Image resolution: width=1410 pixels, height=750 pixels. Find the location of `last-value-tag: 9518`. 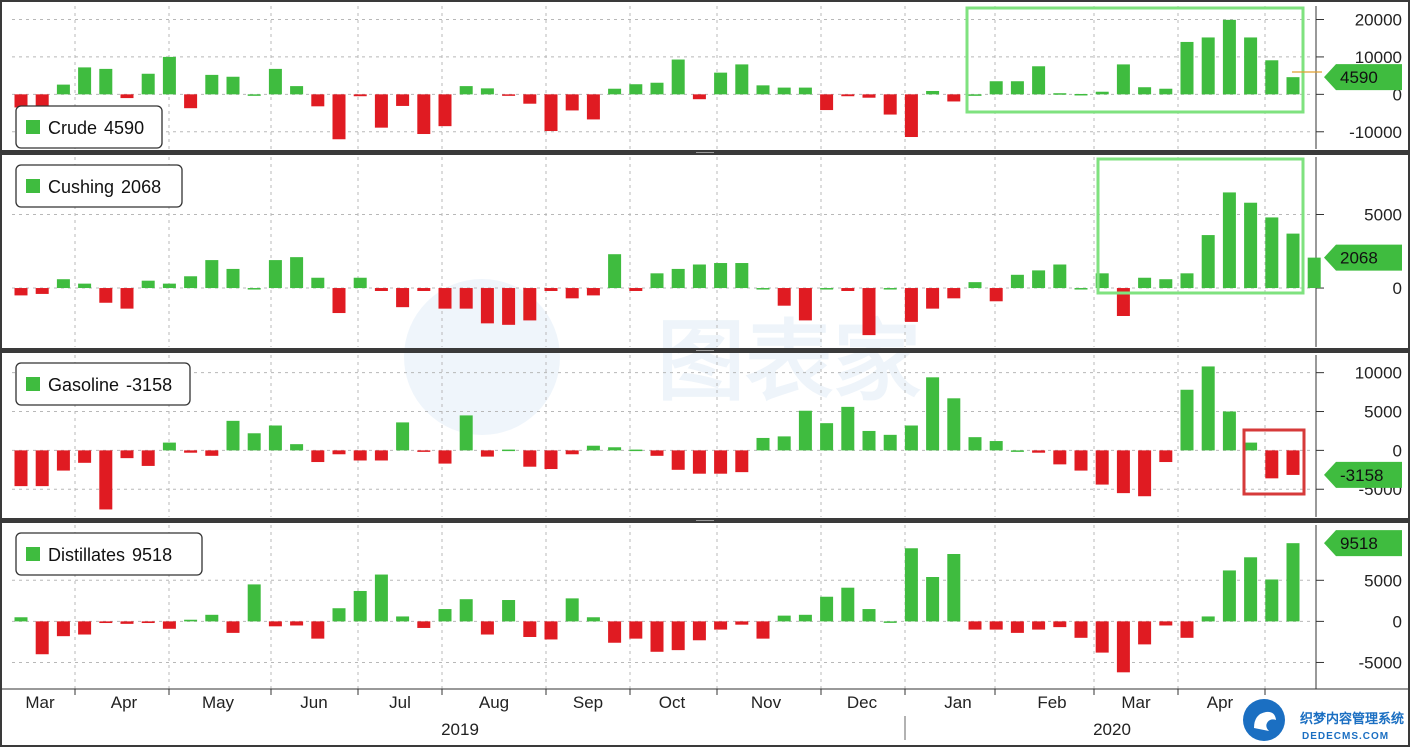

last-value-tag: 9518 is located at coordinates (1363, 543).